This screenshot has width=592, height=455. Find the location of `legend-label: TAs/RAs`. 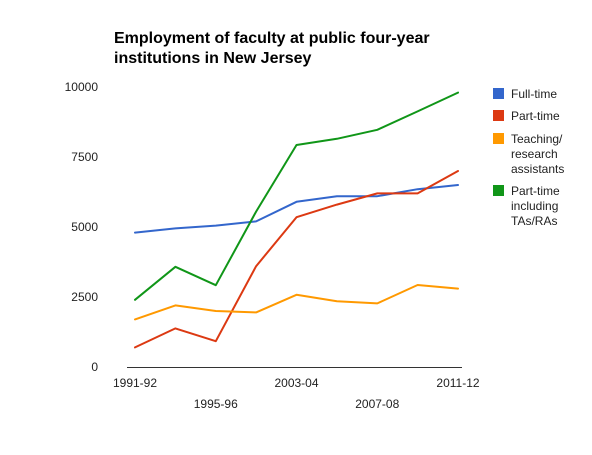

legend-label: TAs/RAs is located at coordinates (534, 221).